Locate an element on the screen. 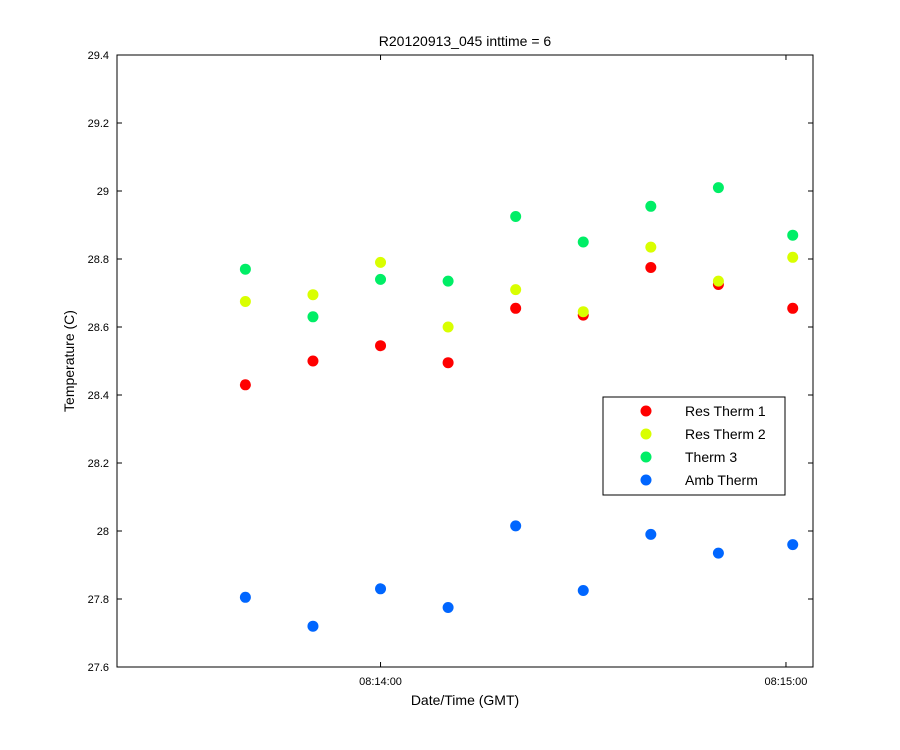 This screenshot has height=750, width=900. y-tick-label: 27.6 is located at coordinates (98, 668).